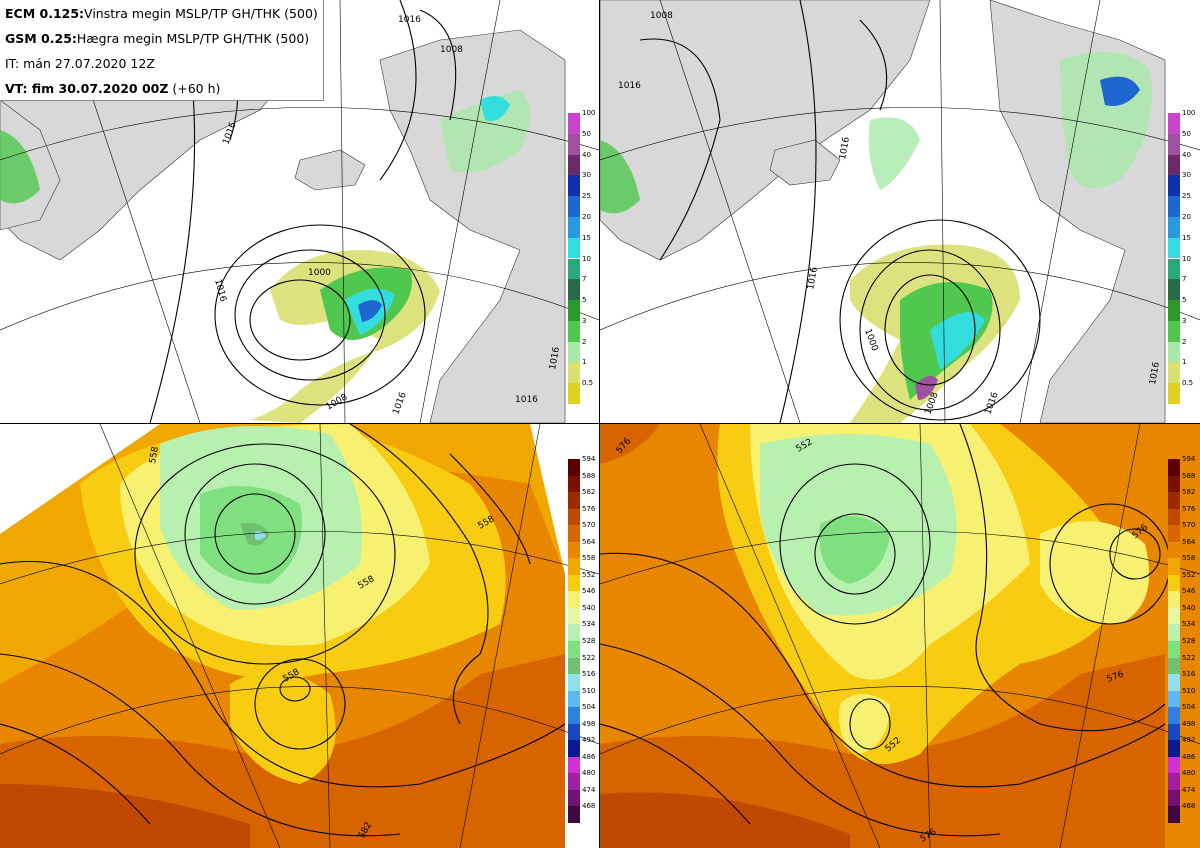  What do you see at coordinates (1189, 740) in the screenshot?
I see `colorbar-label: 492` at bounding box center [1189, 740].